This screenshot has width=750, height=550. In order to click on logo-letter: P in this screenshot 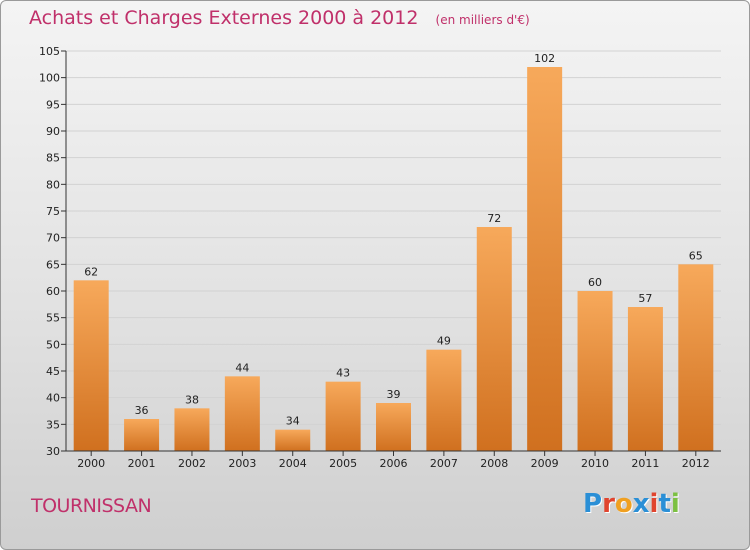, I will do `click(593, 504)`.